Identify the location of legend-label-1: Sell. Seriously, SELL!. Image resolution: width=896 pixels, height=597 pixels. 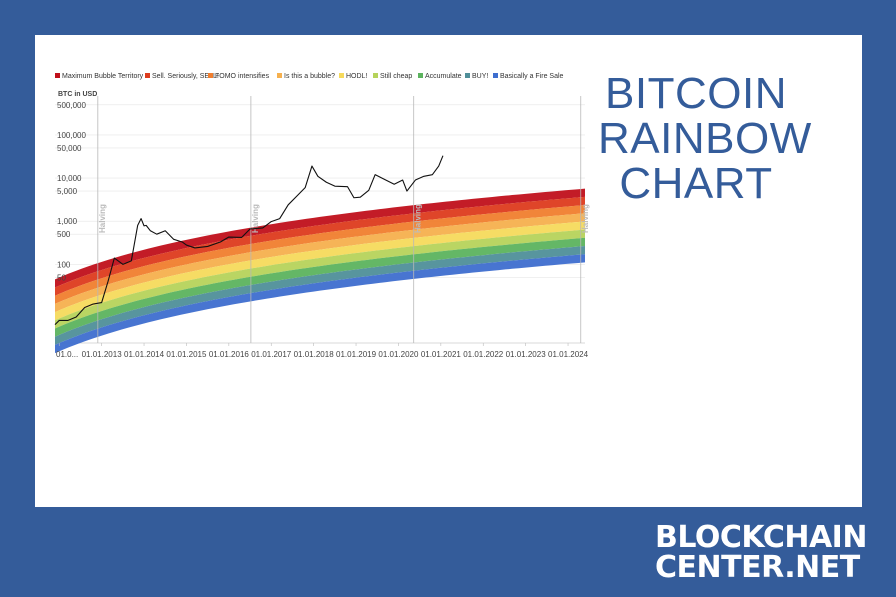
(185, 76).